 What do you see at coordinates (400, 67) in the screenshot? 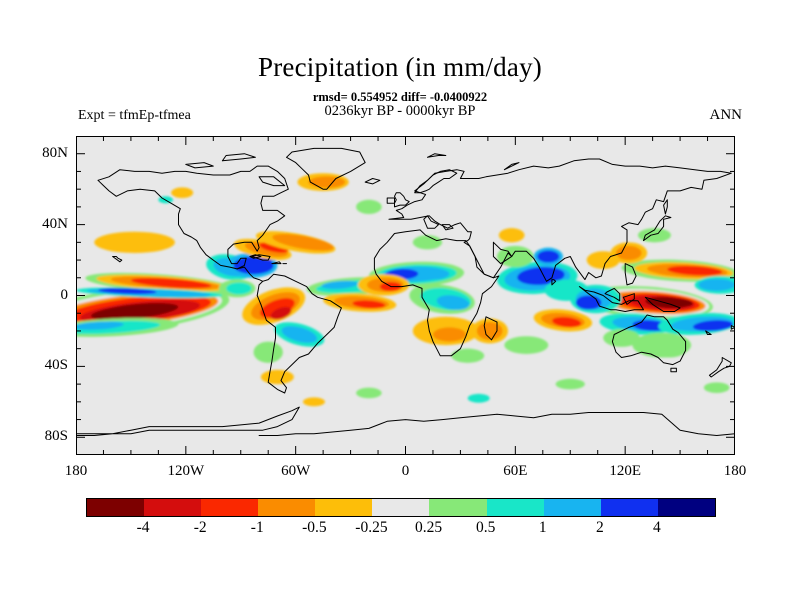
I see `page-title: Precipitation (in mm/day)` at bounding box center [400, 67].